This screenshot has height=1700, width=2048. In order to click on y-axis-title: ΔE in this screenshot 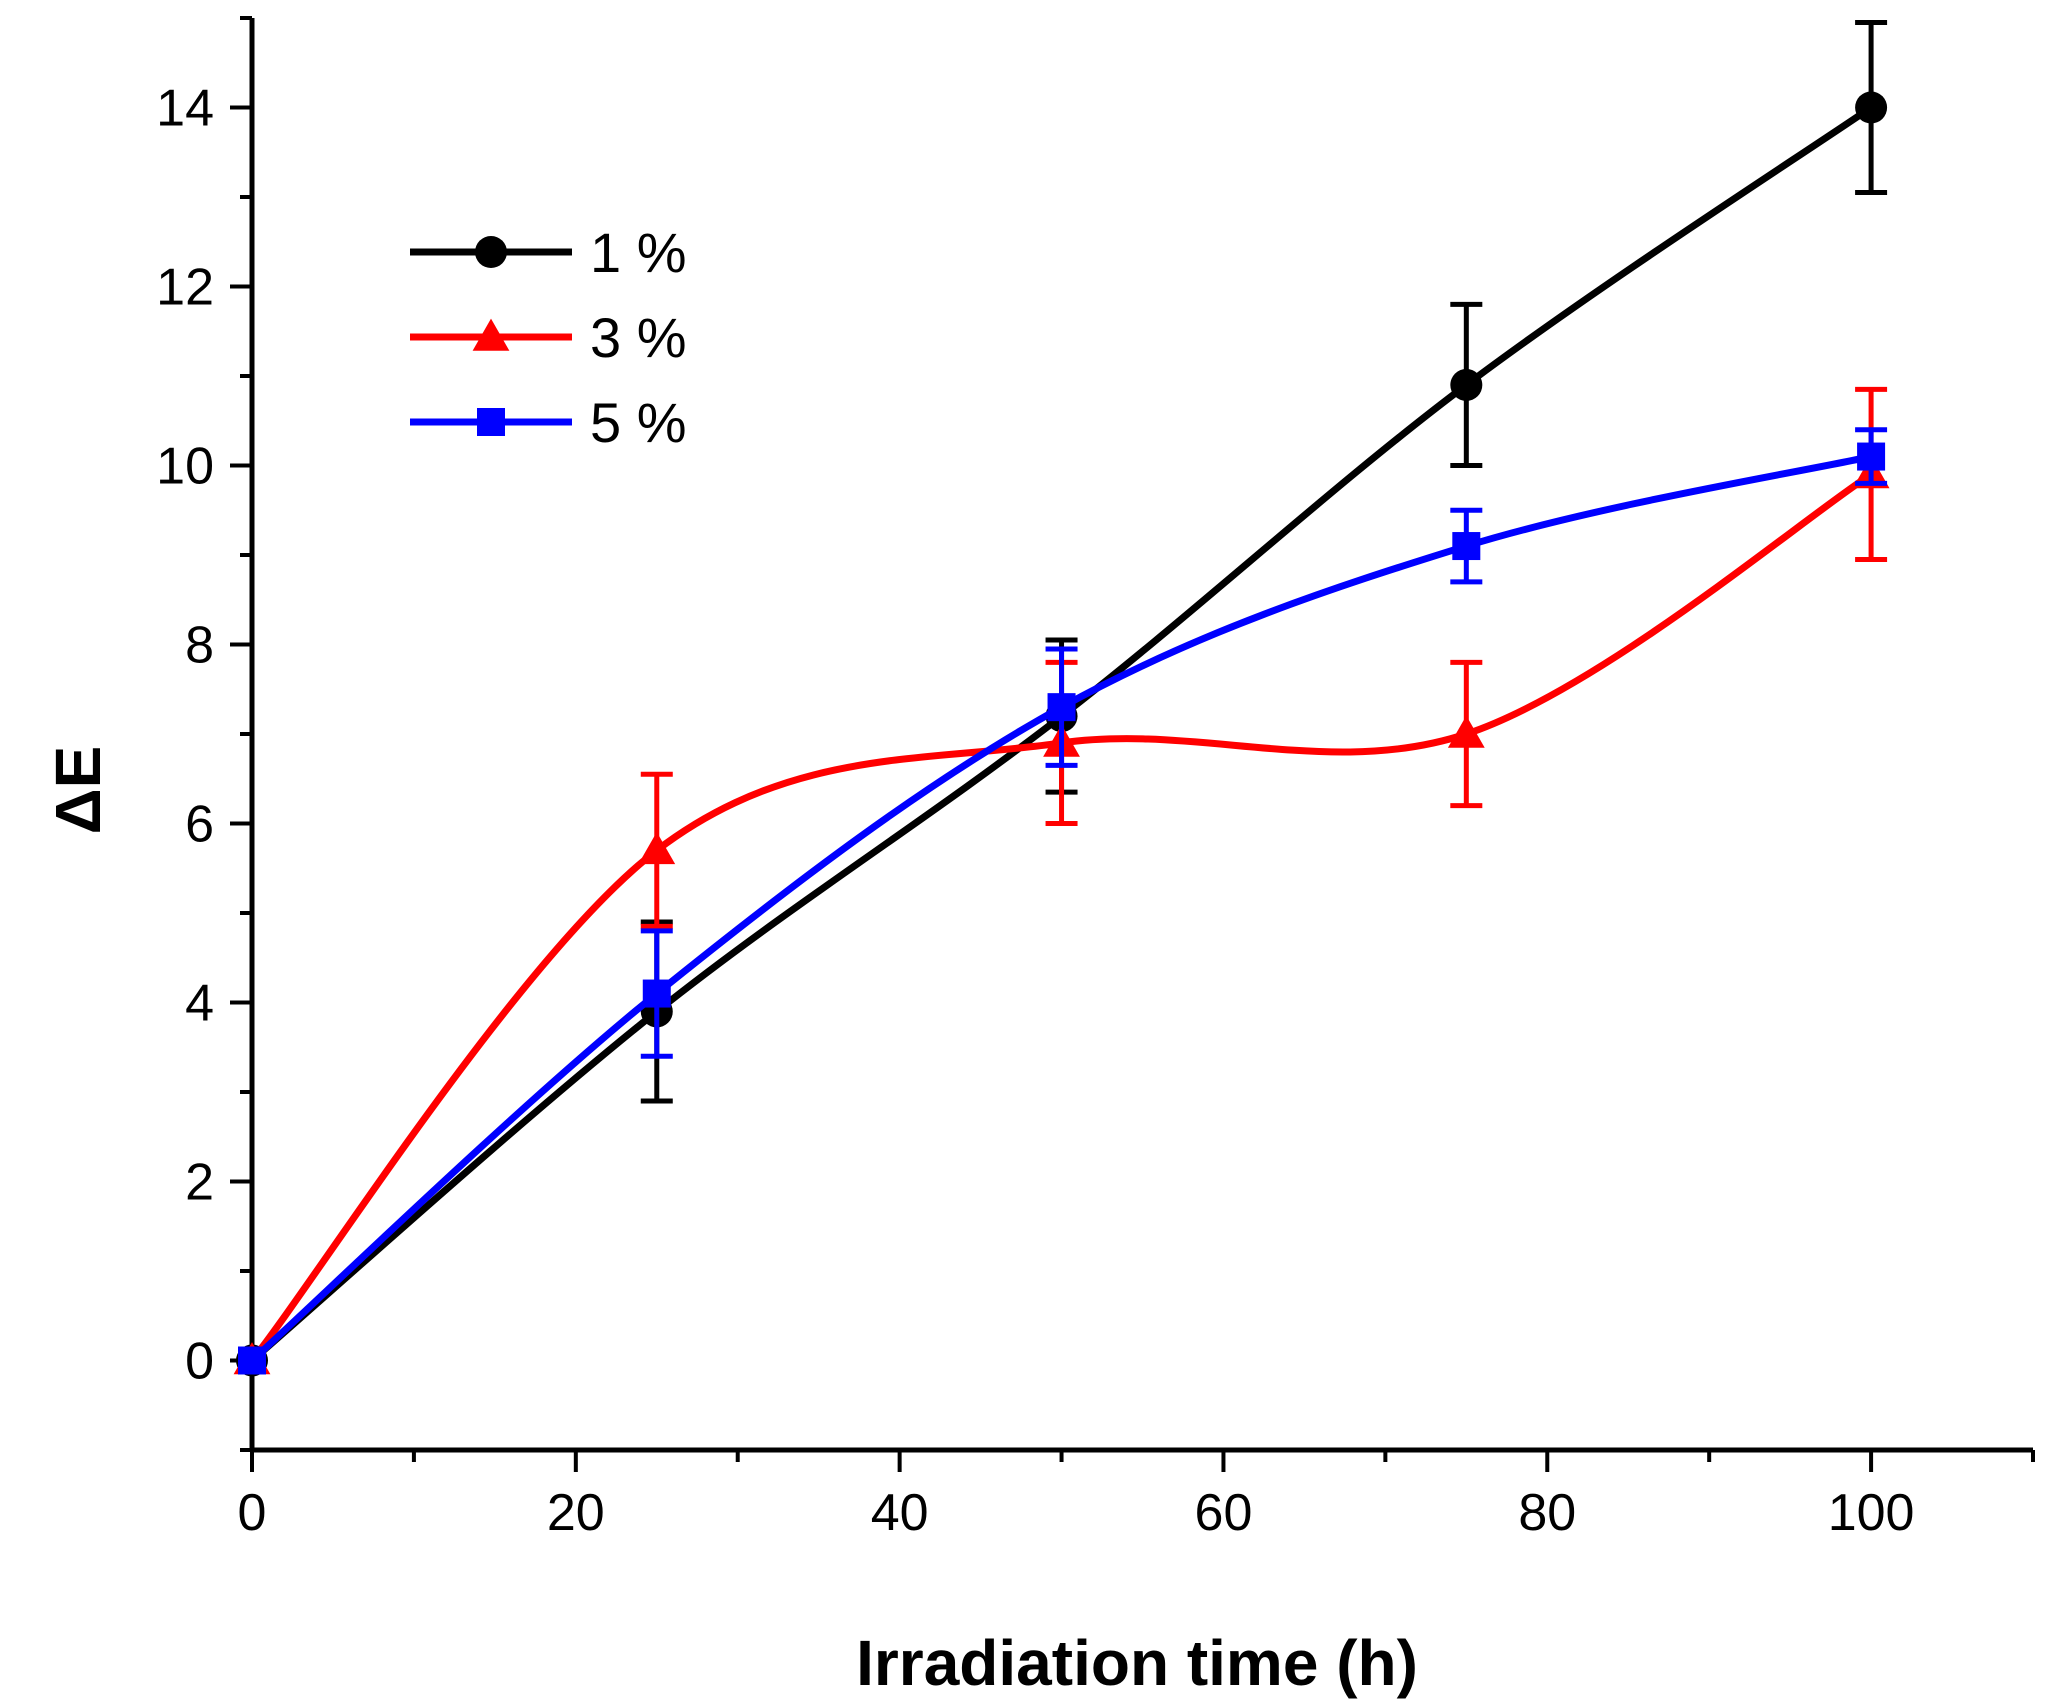, I will do `click(78, 790)`.